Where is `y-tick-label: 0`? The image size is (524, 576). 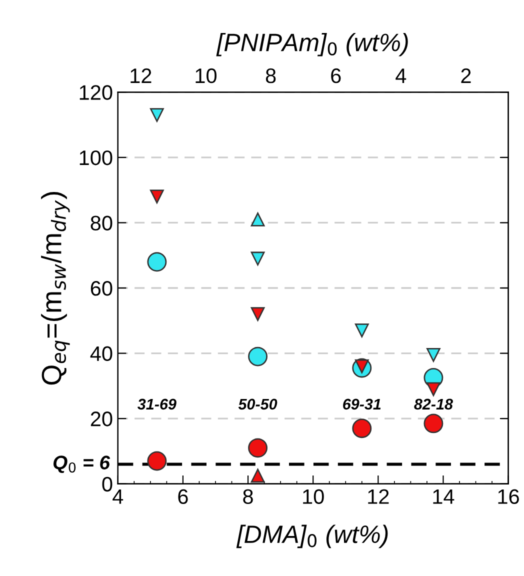 y-tick-label: 0 is located at coordinates (107, 484).